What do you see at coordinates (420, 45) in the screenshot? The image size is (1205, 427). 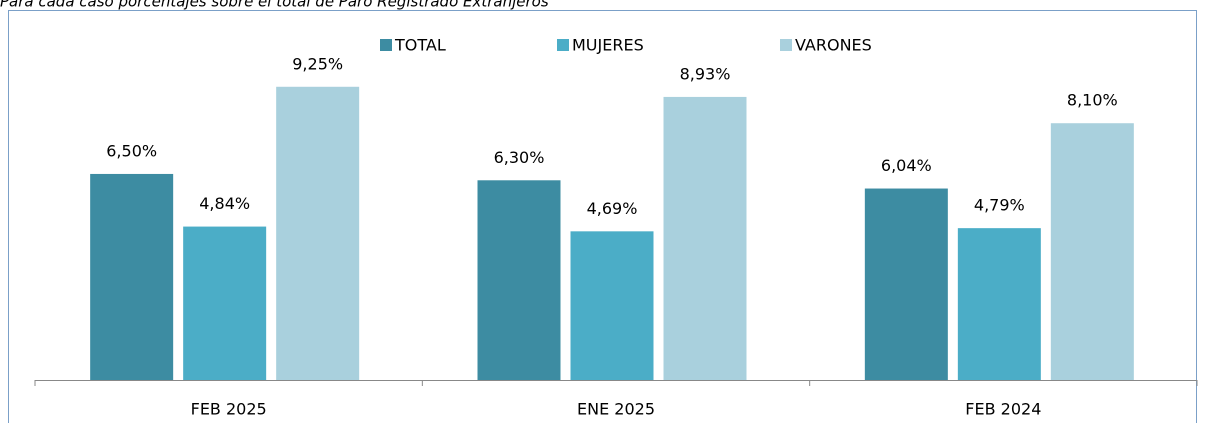 I see `legend-label: TOTAL` at bounding box center [420, 45].